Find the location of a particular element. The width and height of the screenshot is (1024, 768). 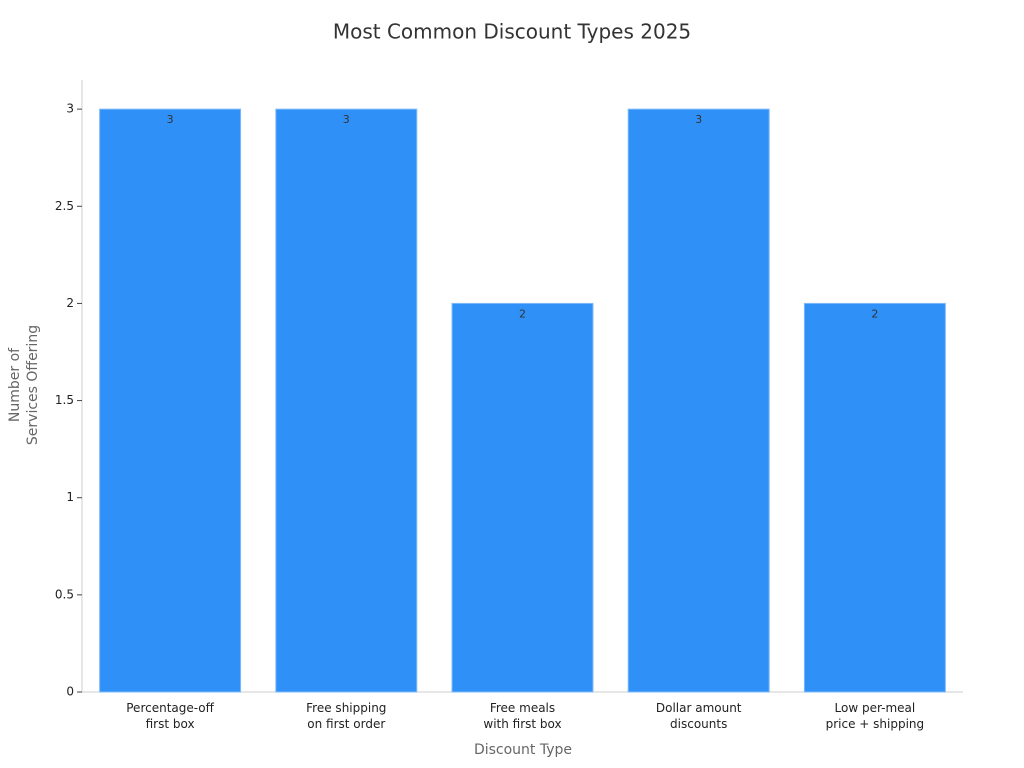

x-axis-label: Discount Type is located at coordinates (523, 750).